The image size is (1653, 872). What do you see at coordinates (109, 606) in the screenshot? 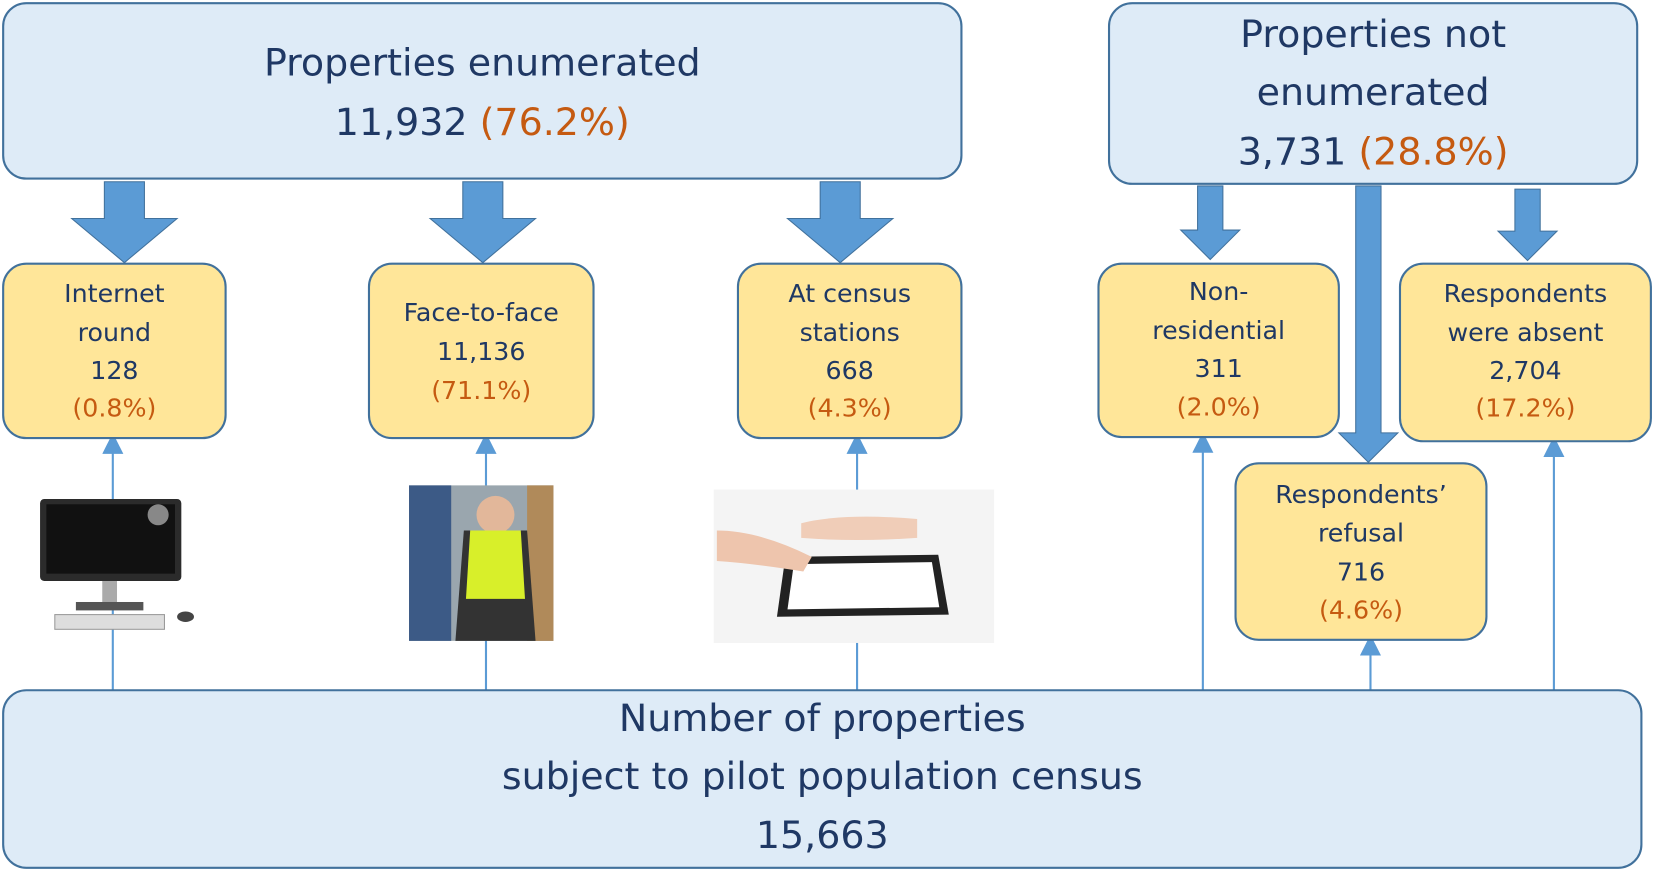
I see `base` at bounding box center [109, 606].